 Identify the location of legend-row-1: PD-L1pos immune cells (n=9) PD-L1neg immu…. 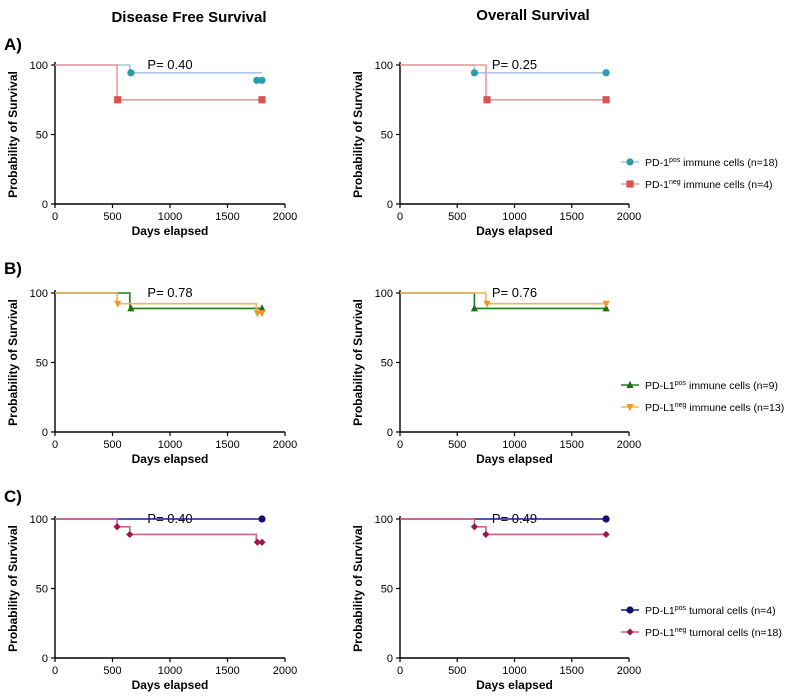
(702, 397).